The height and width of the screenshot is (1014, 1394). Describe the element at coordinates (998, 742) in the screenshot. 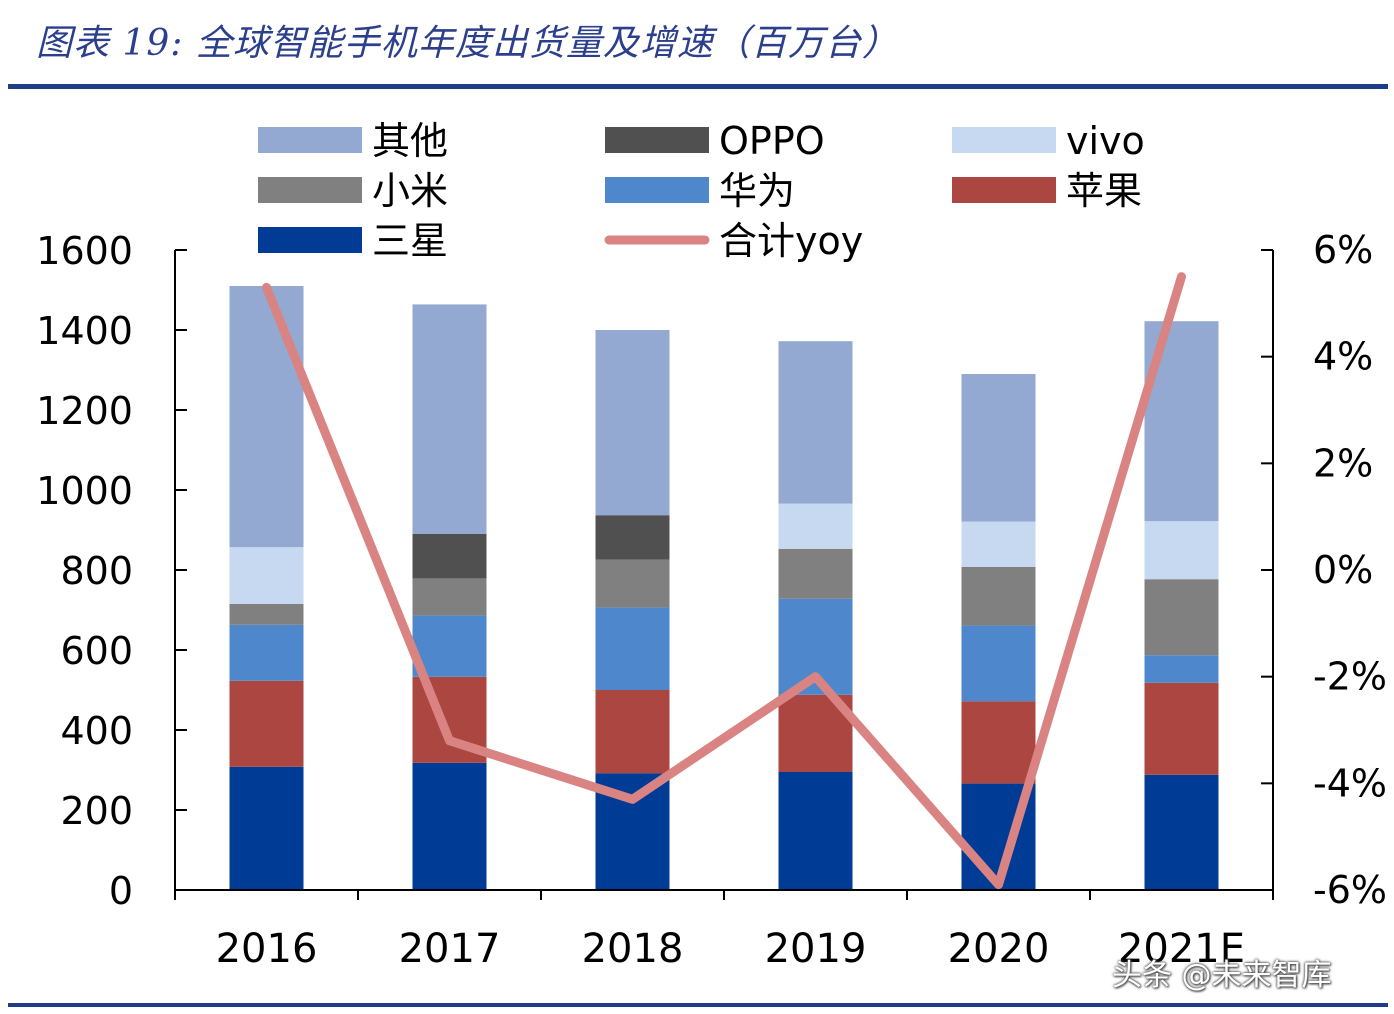

I see `bar-segment-苹果-2020` at that location.